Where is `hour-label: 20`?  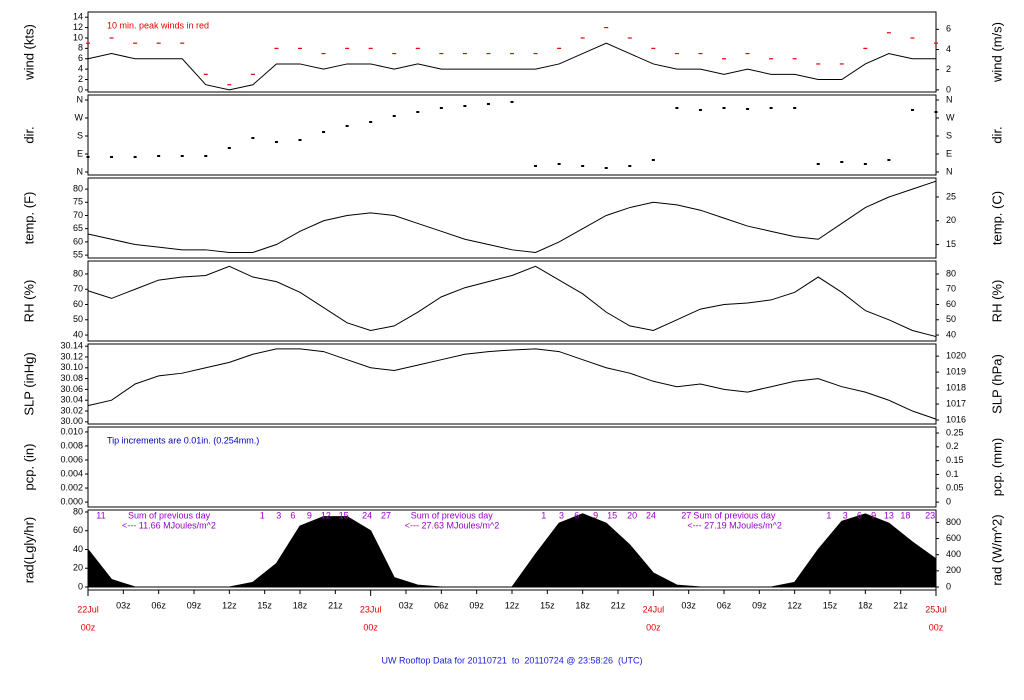 hour-label: 20 is located at coordinates (632, 515).